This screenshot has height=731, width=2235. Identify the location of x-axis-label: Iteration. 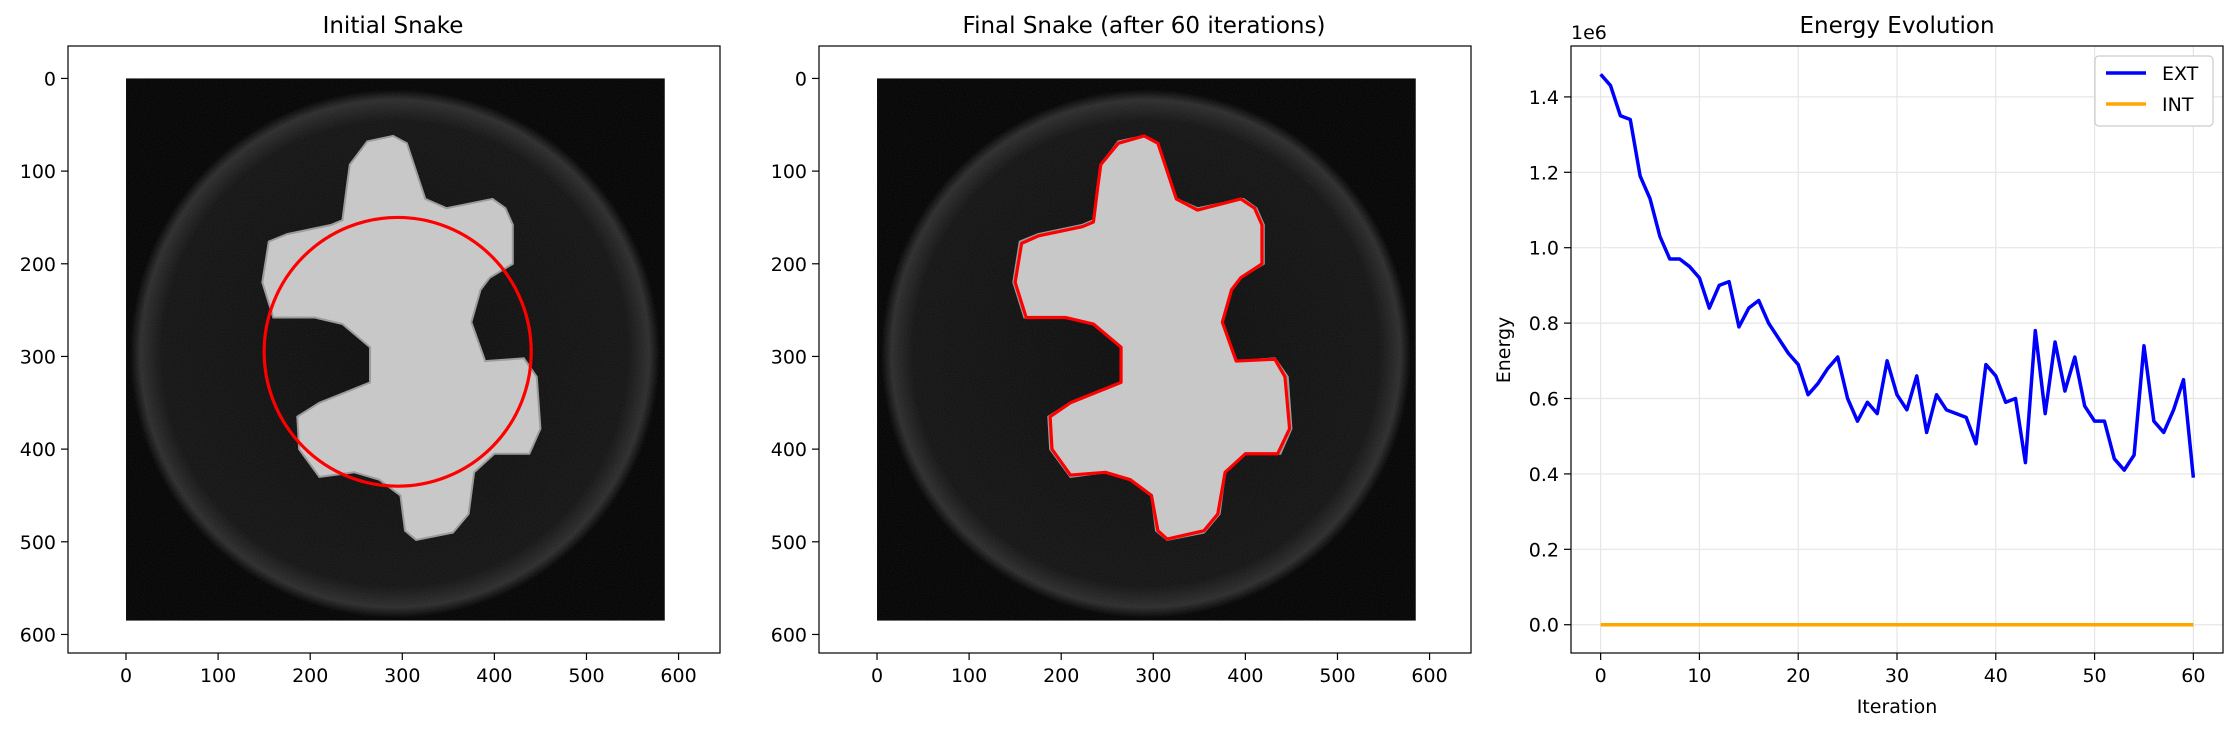
(1897, 707).